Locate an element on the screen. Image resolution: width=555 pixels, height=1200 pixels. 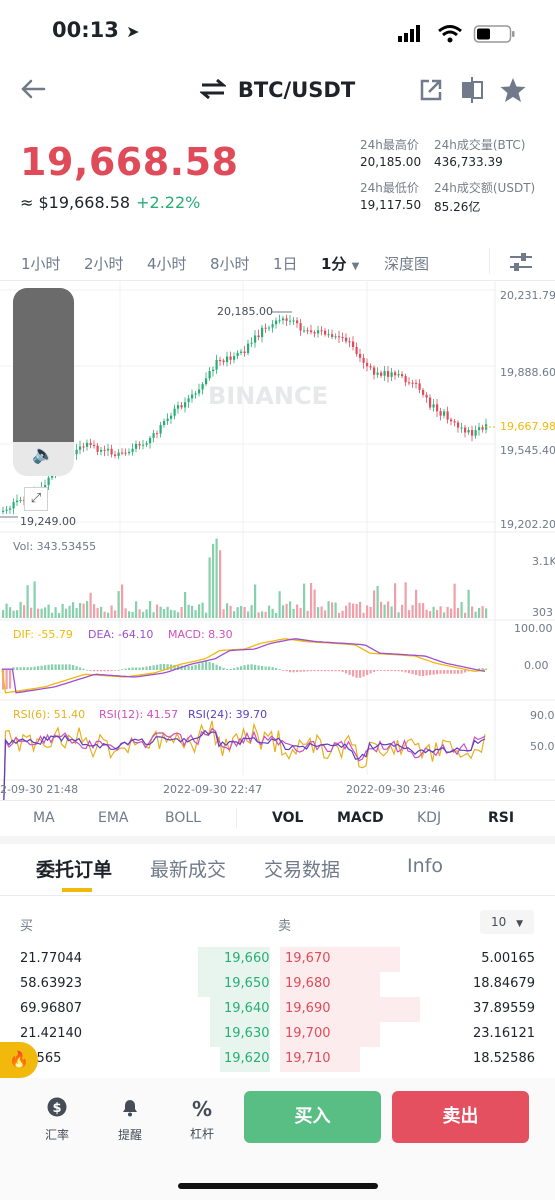
sections-divider is located at coordinates (277, 895).